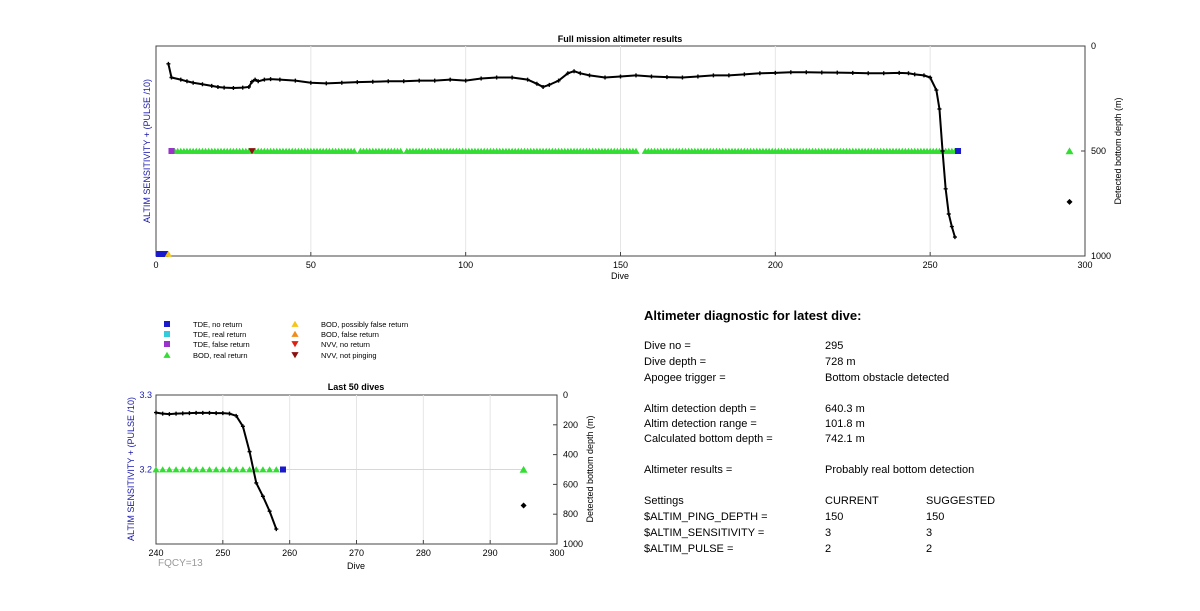 This screenshot has height=611, width=1200. Describe the element at coordinates (565, 395) in the screenshot. I see `y-right-tick-label: 0` at that location.